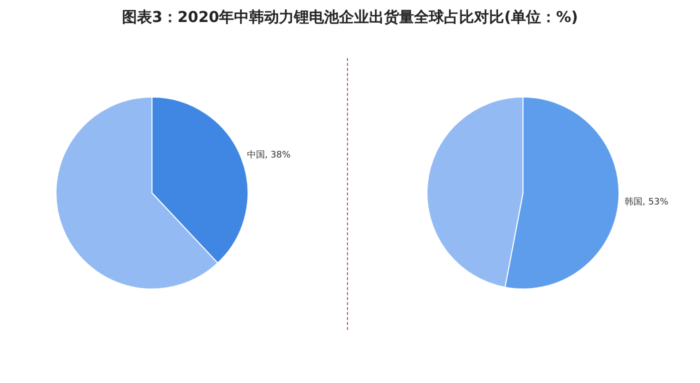 This screenshot has width=700, height=383. Describe the element at coordinates (350, 17) in the screenshot. I see `text: 图表3：2020年中韩动力锂电池企业出货量全球占比对比(单位：%)` at that location.